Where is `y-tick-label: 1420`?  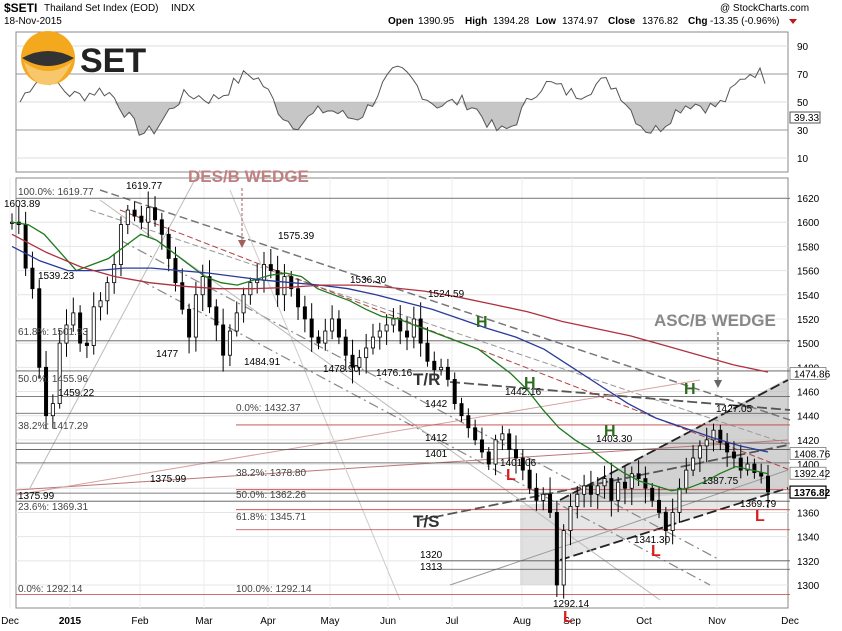
y-tick-label: 1420 is located at coordinates (808, 441).